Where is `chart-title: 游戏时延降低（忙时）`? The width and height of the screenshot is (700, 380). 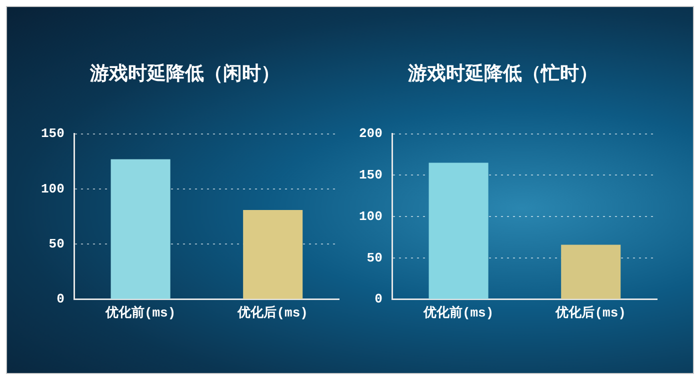
chart-title: 游戏时延降低（忙时） is located at coordinates (502, 73).